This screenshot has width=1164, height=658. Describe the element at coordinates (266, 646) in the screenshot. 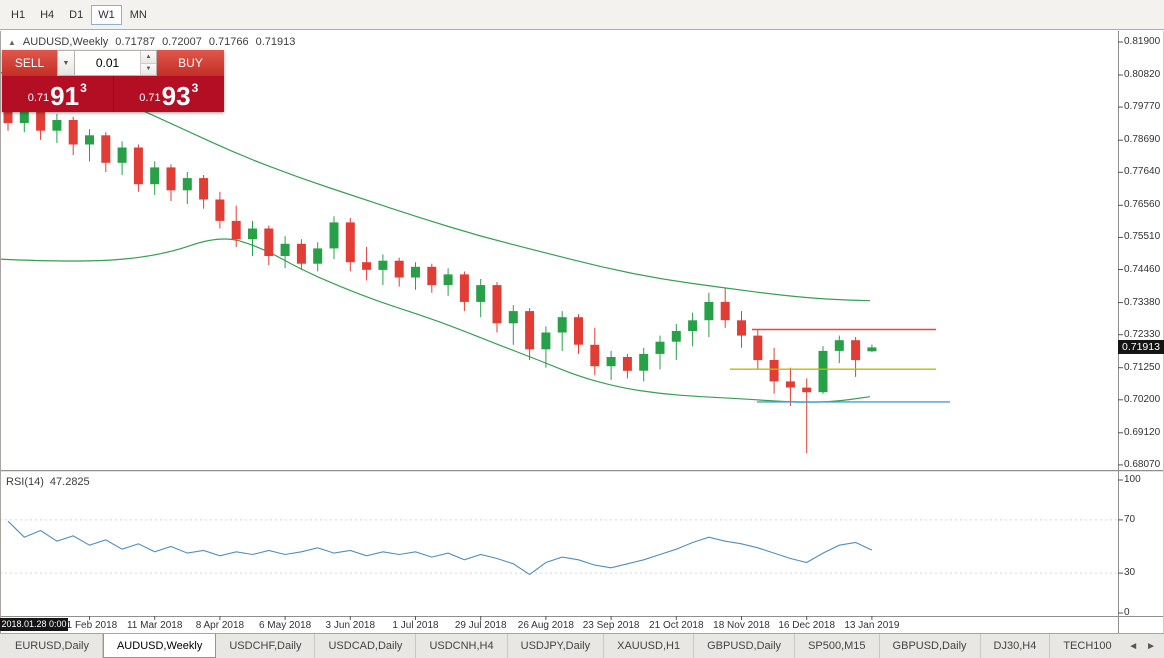

I see `chart-tab-usdchf-daily: USDCHF,Daily` at that location.